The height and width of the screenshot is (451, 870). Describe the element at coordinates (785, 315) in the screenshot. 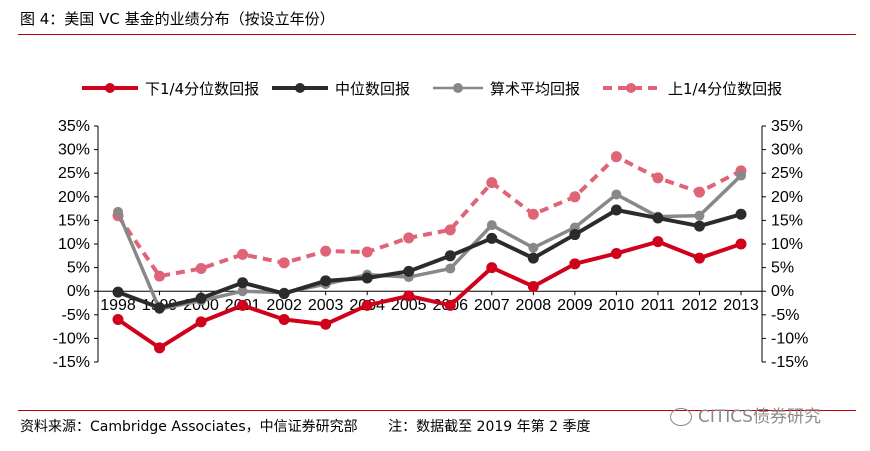

I see `y-tick-label-right: -5%` at that location.